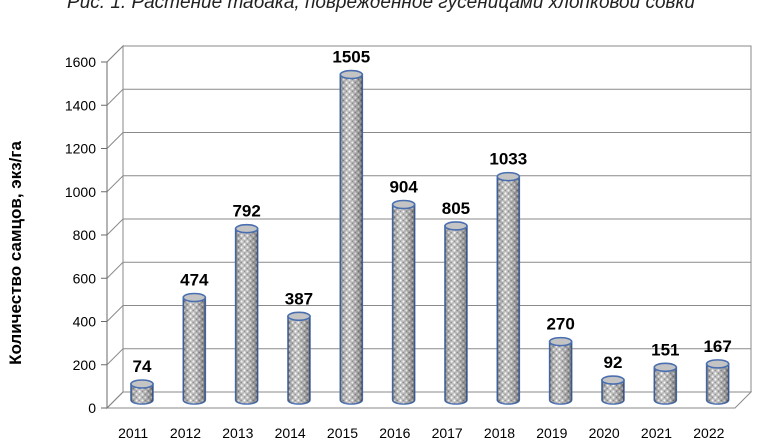 The height and width of the screenshot is (440, 762). I want to click on y-tick-label: 800, so click(85, 235).